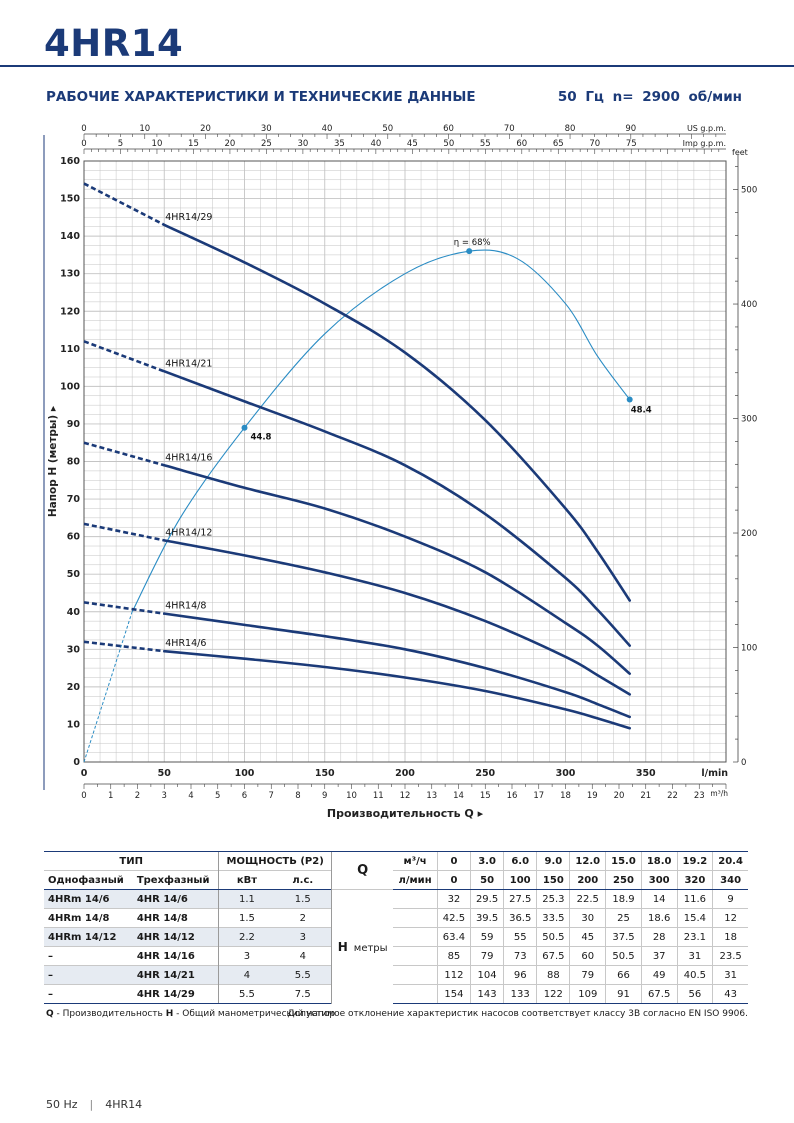  Describe the element at coordinates (553, 918) in the screenshot. I see `head-value: 33.5` at that location.